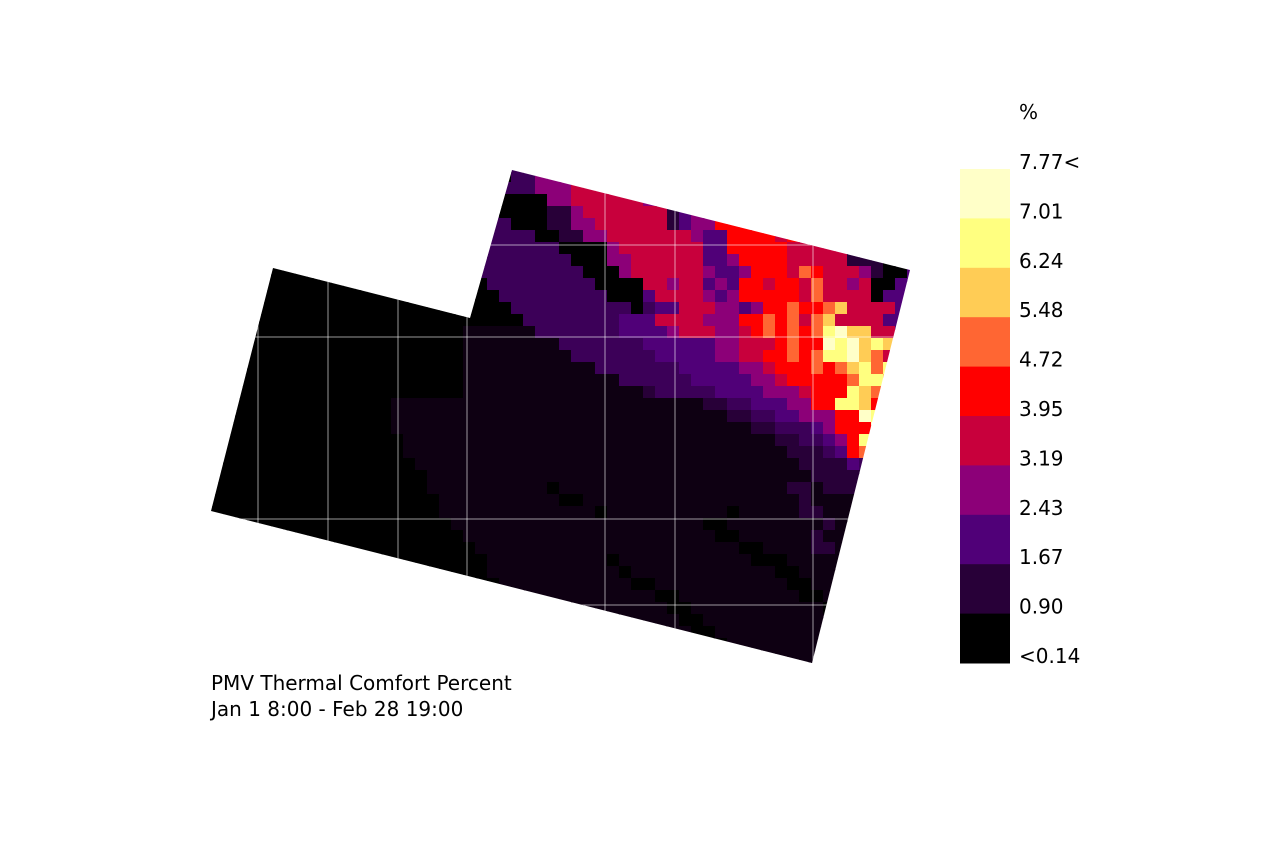  What do you see at coordinates (985, 342) in the screenshot?
I see `legend-color-band` at bounding box center [985, 342].